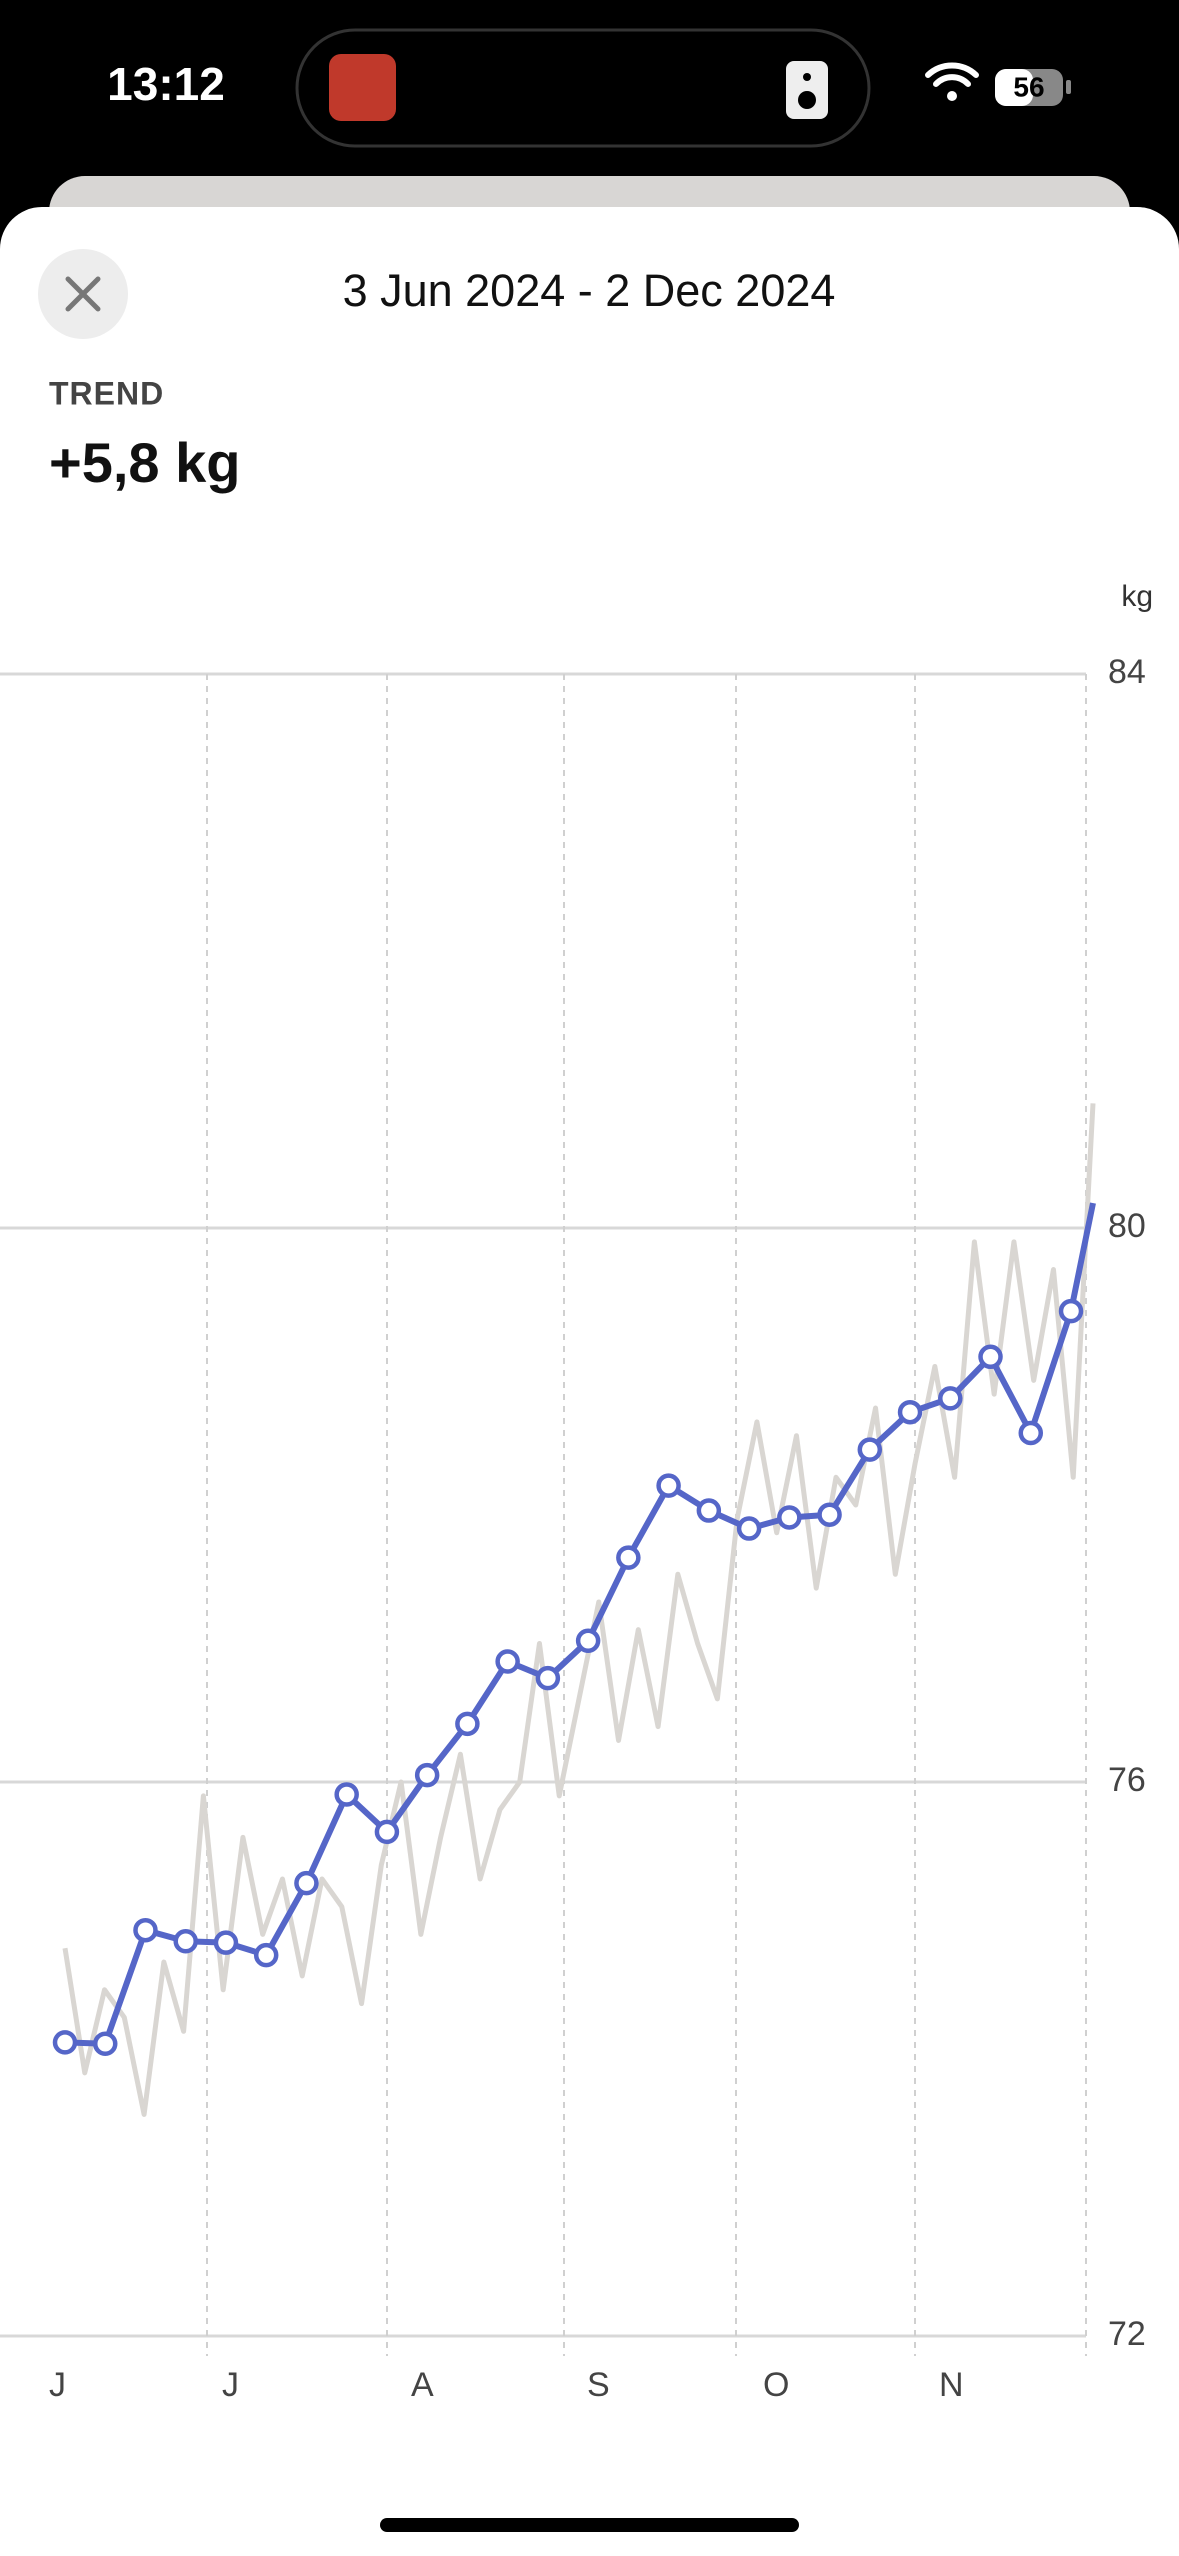  What do you see at coordinates (1028, 86) in the screenshot?
I see `battery-percent: 56` at bounding box center [1028, 86].